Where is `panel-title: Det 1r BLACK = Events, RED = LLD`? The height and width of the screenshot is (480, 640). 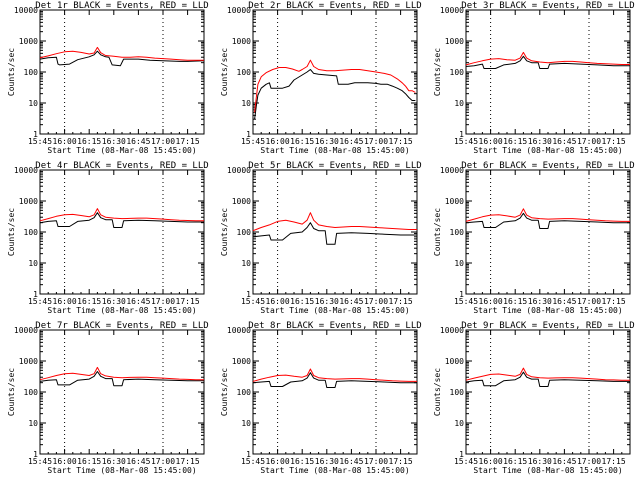 panel-title: Det 1r BLACK = Events, RED = LLD is located at coordinates (121, 6).